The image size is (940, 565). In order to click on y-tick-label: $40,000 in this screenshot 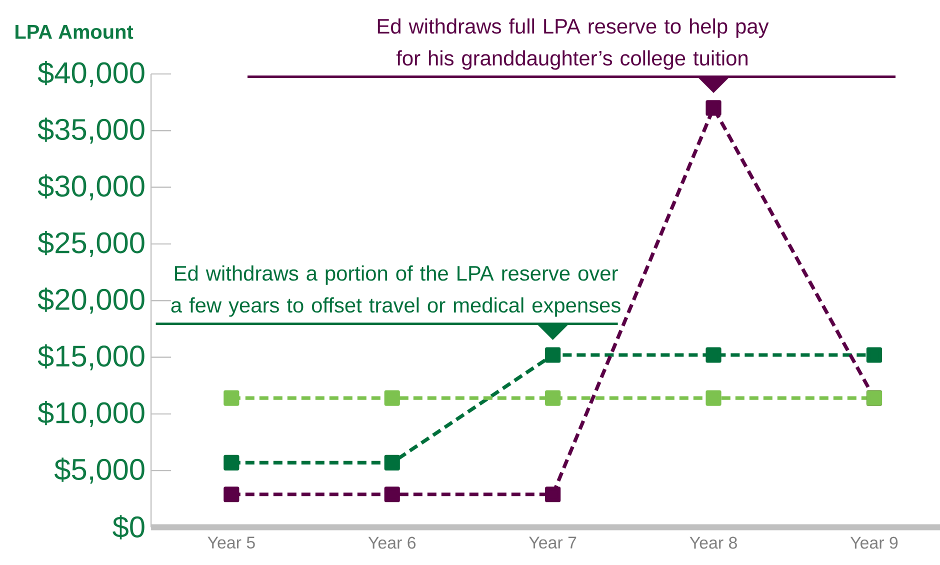, I will do `click(91, 73)`.